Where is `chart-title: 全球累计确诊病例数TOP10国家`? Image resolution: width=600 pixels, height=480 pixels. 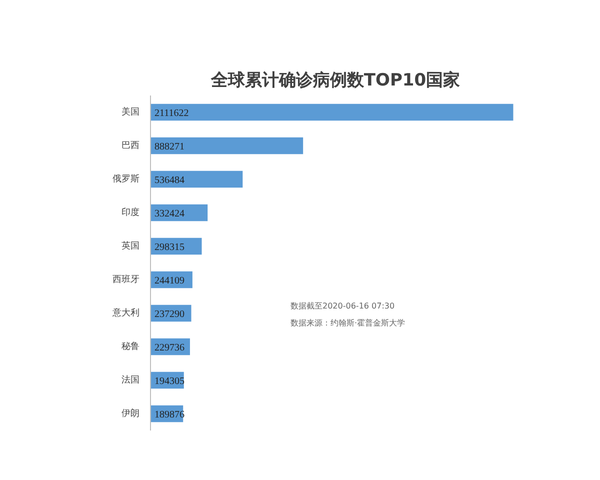 chart-title: 全球累计确诊病例数TOP10国家 is located at coordinates (335, 80).